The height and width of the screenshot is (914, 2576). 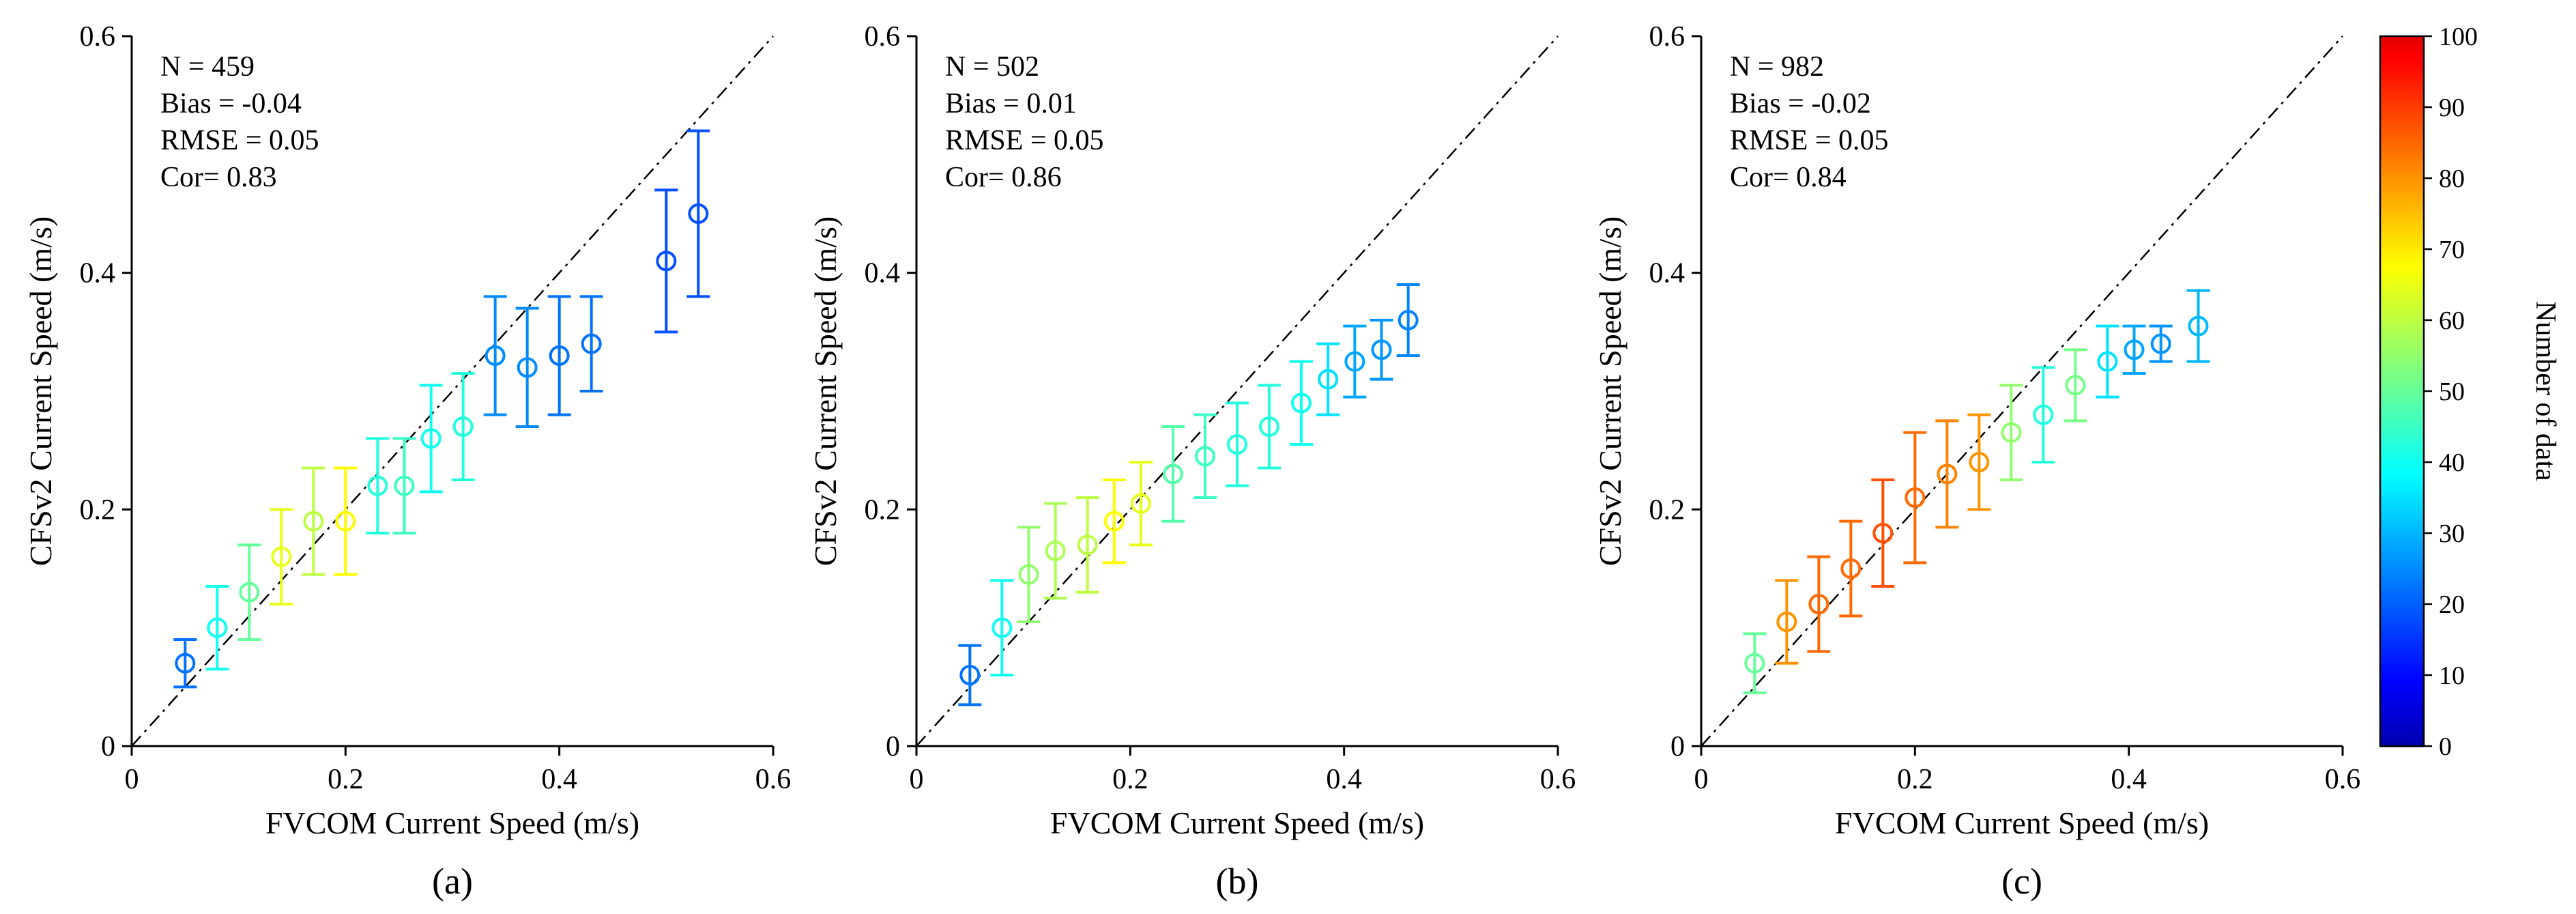 I want to click on colorbar-tick-label: 20, so click(x=2452, y=604).